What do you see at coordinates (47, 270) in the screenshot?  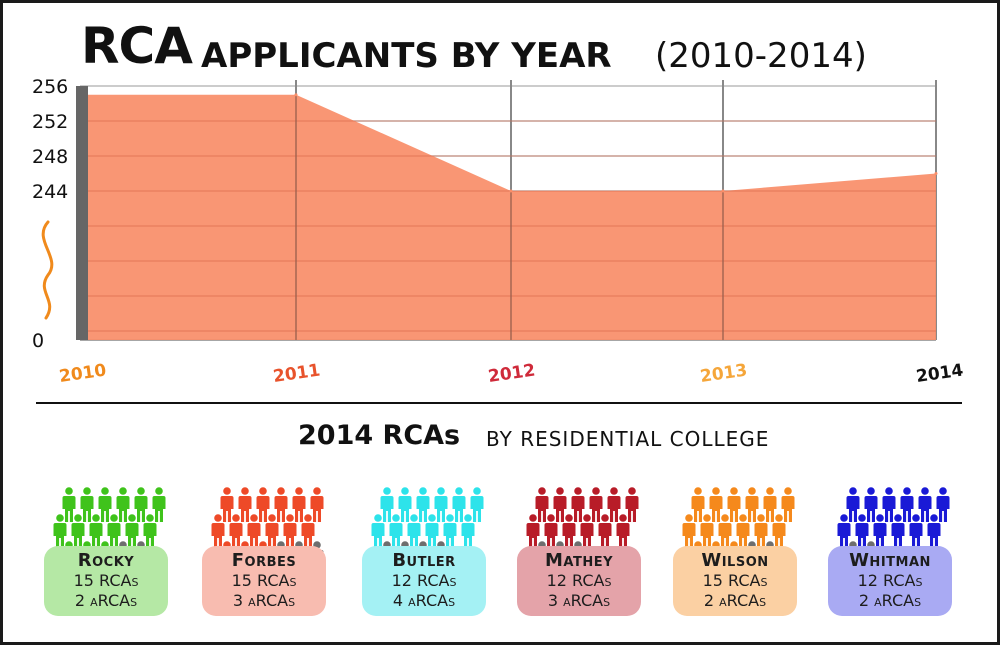 I see `axis-break-squiggle` at bounding box center [47, 270].